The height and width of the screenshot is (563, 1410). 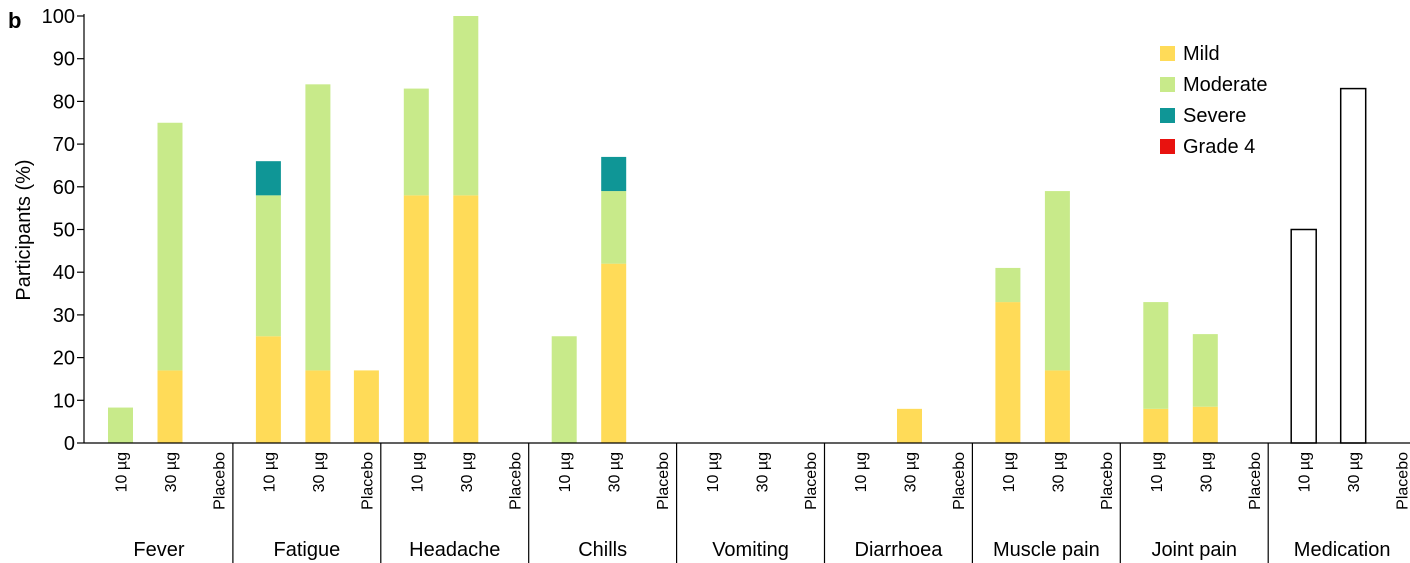 What do you see at coordinates (911, 472) in the screenshot?
I see `dose-label-5-1: 30 µg` at bounding box center [911, 472].